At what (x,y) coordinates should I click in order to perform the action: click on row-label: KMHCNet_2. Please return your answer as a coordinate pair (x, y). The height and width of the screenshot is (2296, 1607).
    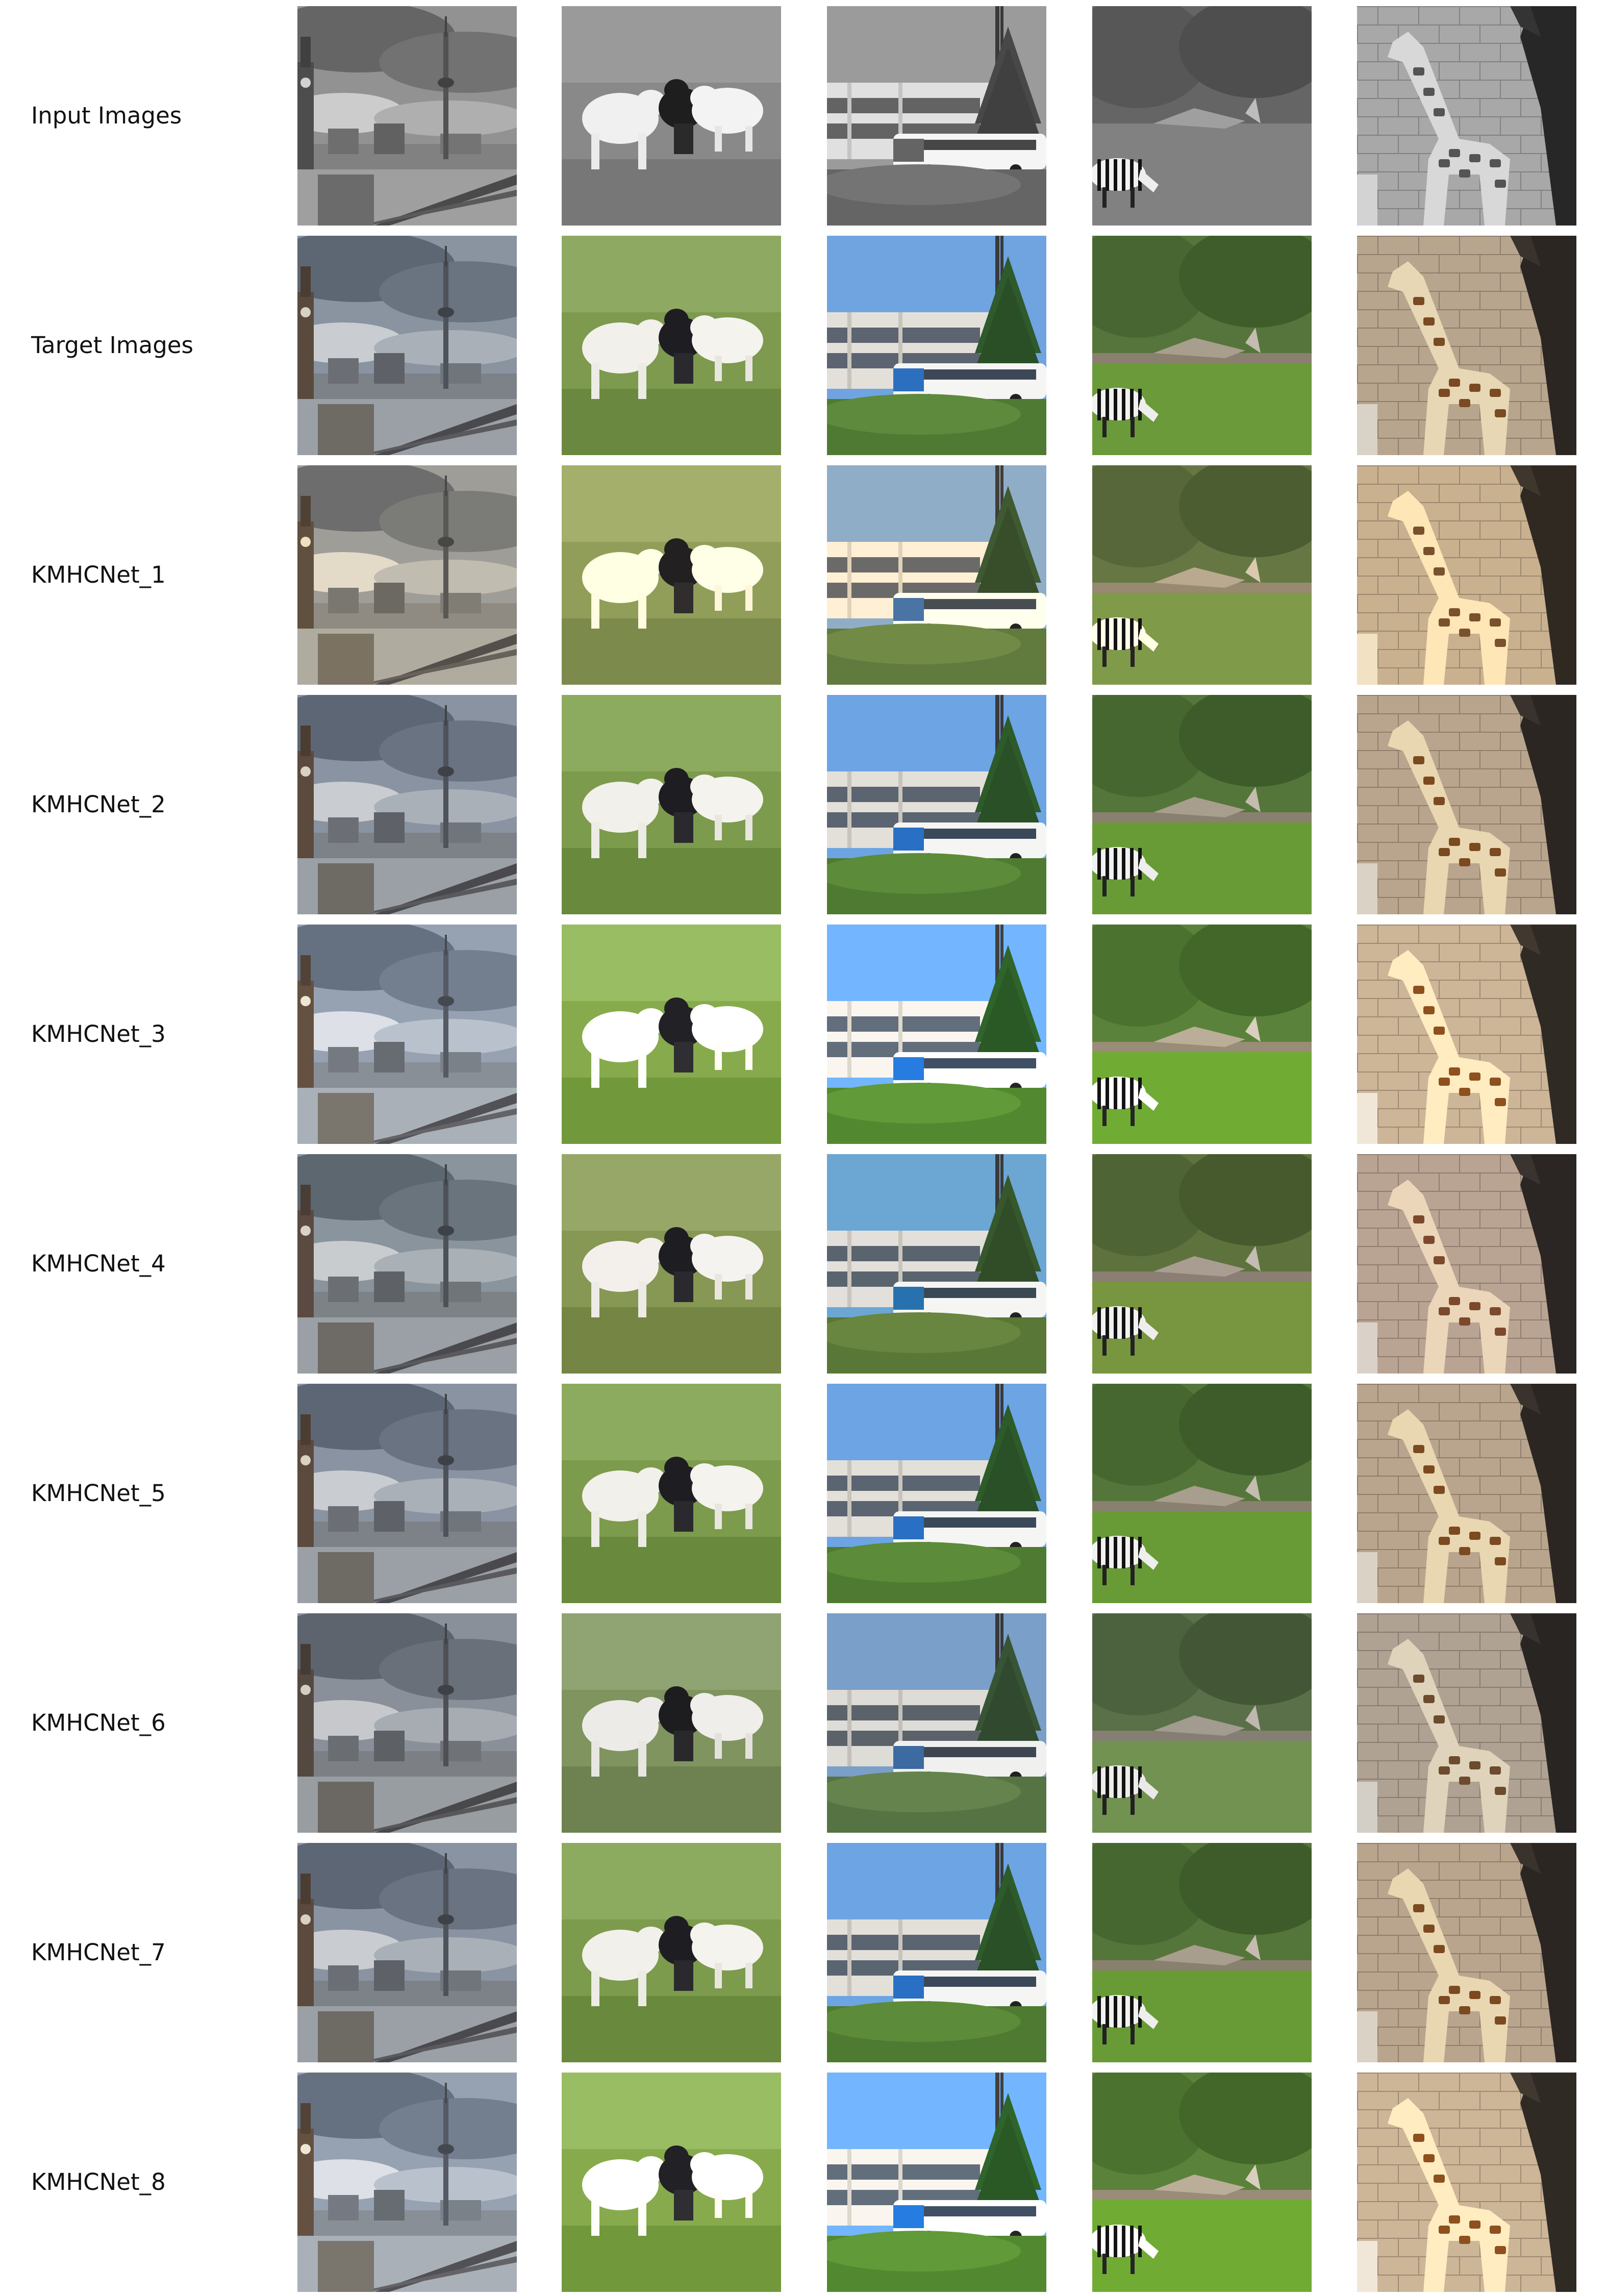
    Looking at the image, I should click on (98, 805).